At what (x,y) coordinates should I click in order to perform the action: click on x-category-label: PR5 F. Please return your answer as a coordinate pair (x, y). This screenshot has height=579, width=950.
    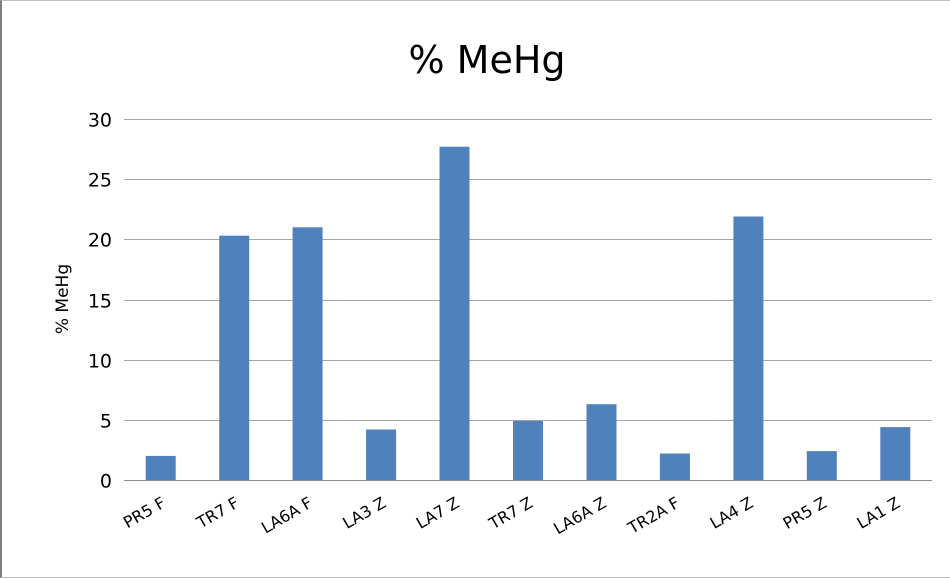
    Looking at the image, I should click on (144, 512).